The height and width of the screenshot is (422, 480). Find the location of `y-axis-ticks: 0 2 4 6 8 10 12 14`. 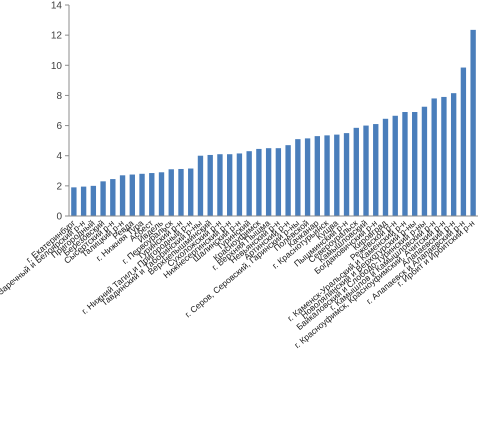

y-axis-ticks: 0 2 4 6 8 10 12 14 is located at coordinates (60, 112).